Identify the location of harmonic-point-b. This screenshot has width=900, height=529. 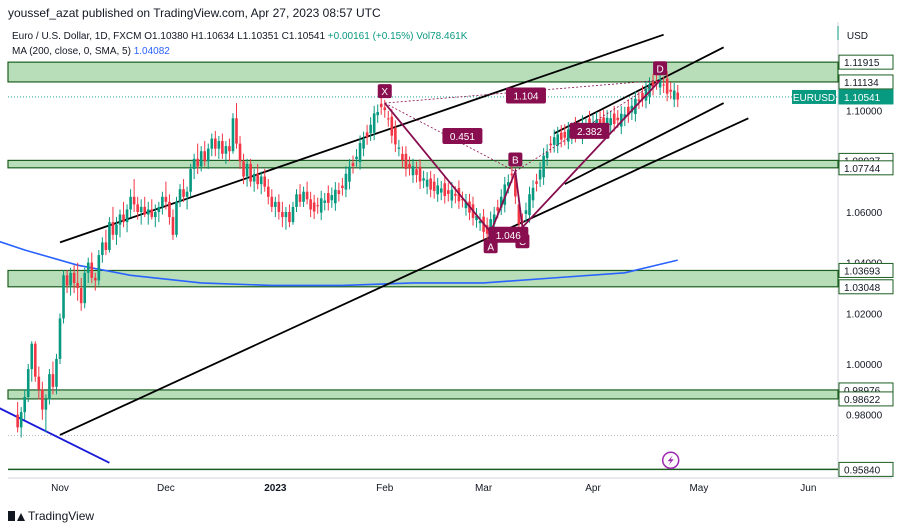
(515, 159).